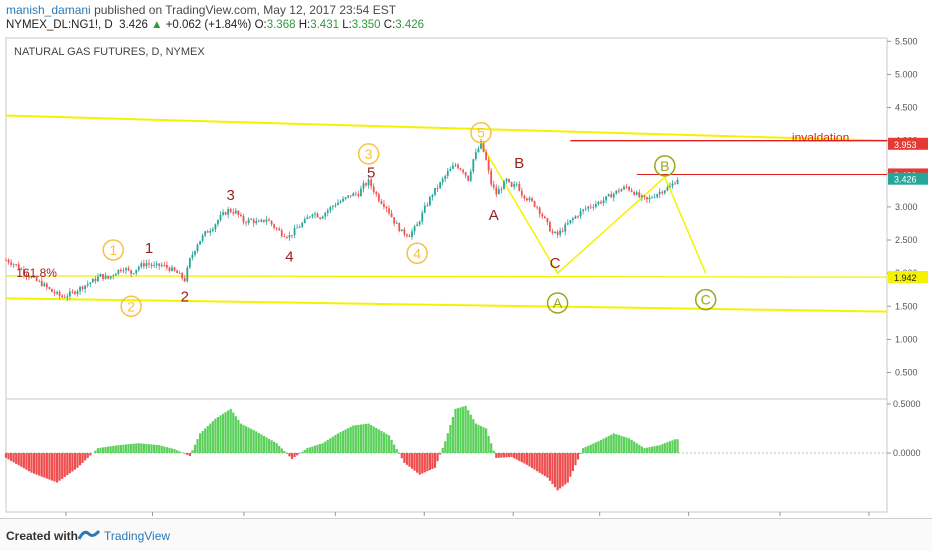  I want to click on y-tick-label: 4.500, so click(906, 108).